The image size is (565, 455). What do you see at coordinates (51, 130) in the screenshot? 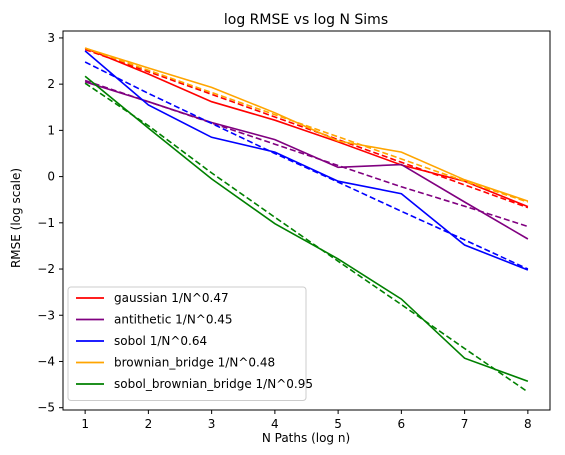
I see `y-tick-label: 1` at bounding box center [51, 130].